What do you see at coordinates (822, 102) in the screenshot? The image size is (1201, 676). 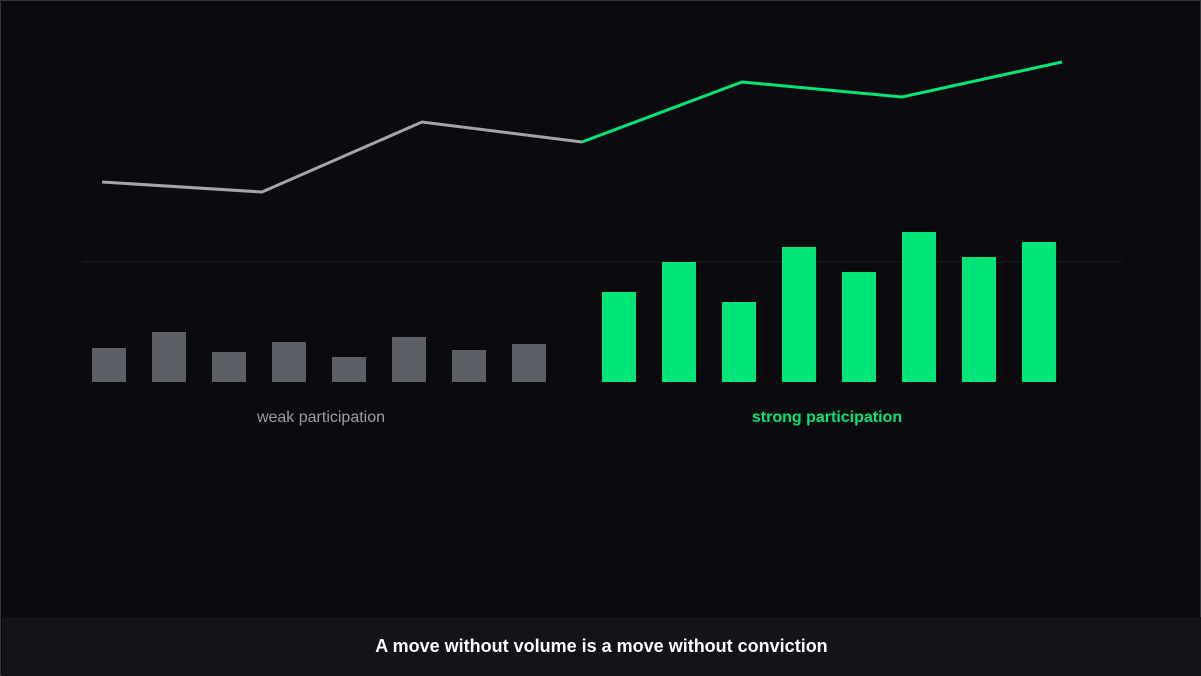 I see `strong-price-line` at bounding box center [822, 102].